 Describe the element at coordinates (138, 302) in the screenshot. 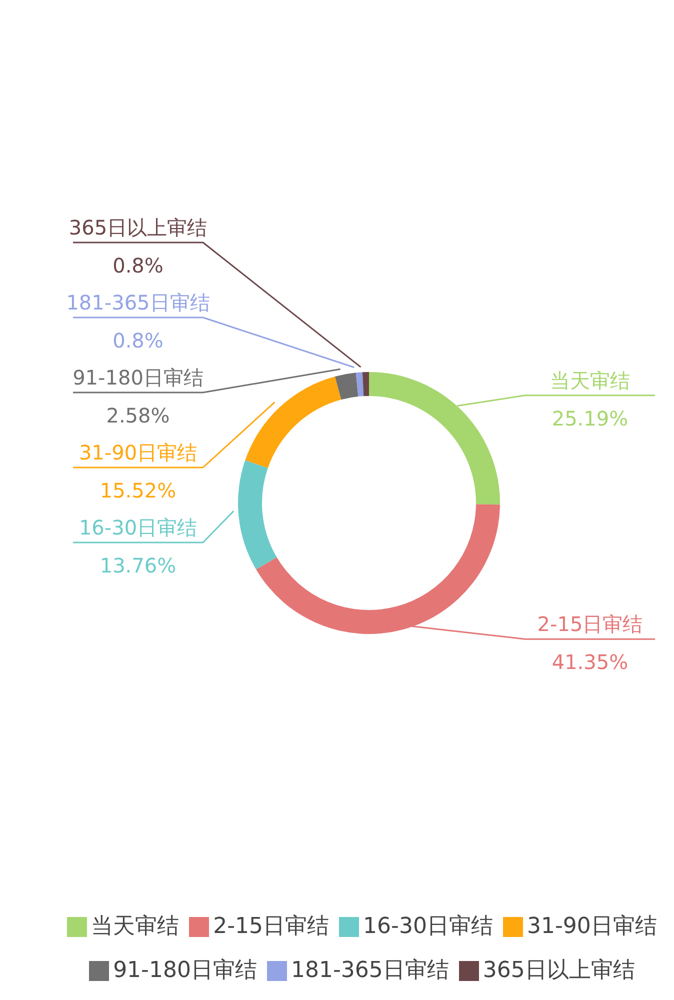

I see `slice-label: 181-365日审结` at that location.